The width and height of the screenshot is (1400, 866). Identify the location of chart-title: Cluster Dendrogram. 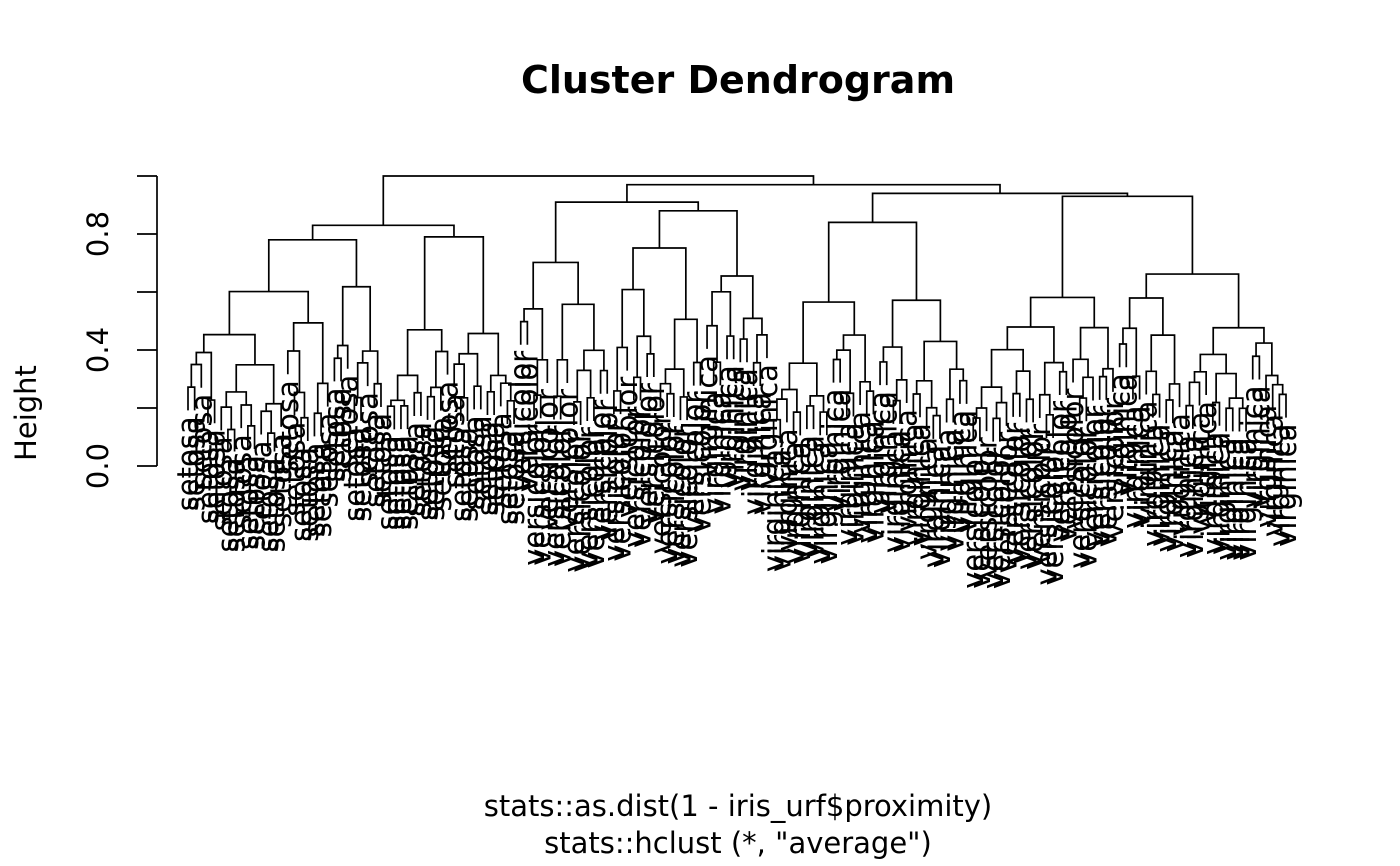
(738, 80).